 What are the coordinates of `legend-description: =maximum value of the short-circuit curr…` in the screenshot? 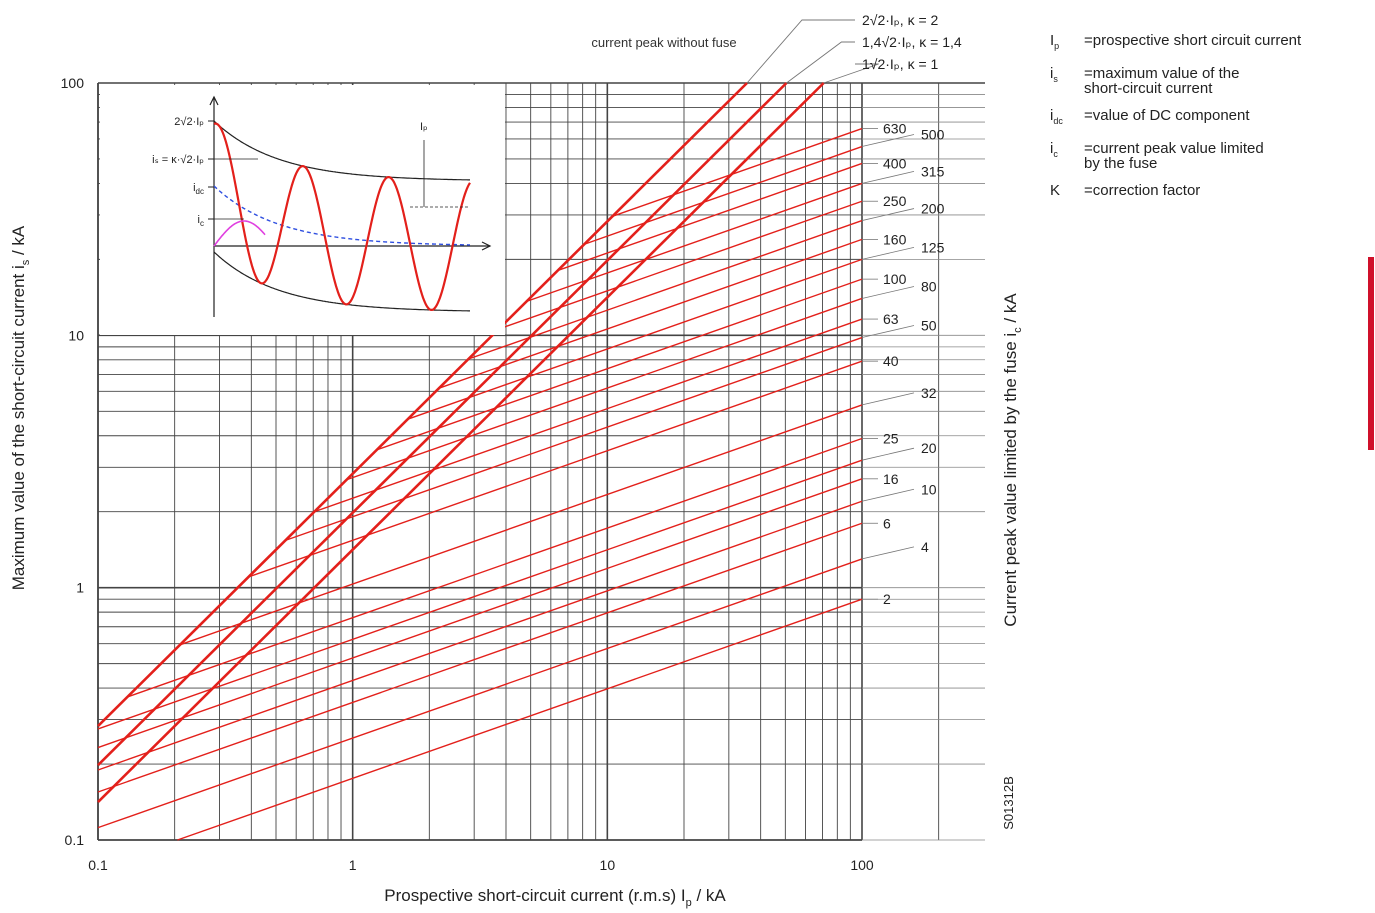 It's located at (1162, 81).